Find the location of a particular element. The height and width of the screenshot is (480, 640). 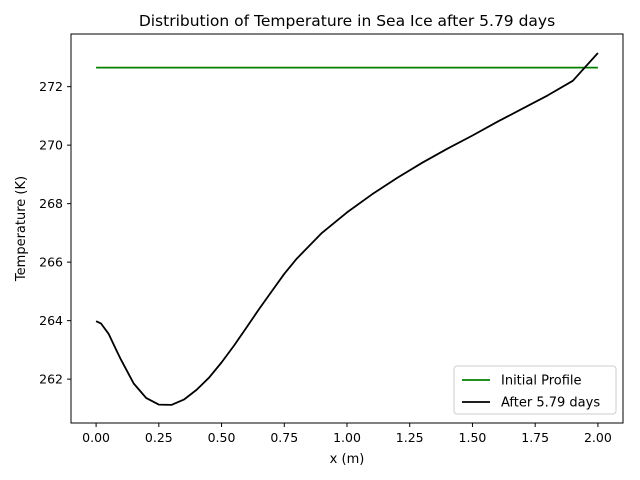

y-tick-label: 262 is located at coordinates (51, 379).